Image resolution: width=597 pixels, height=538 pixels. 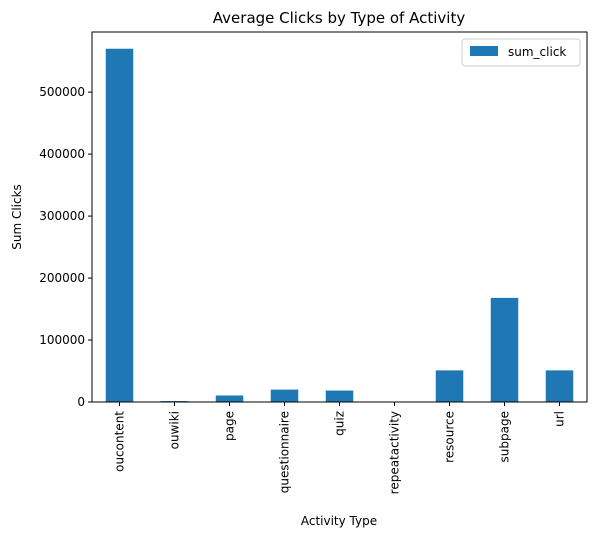 I want to click on y-axis-label: Sum Clicks, so click(x=17, y=217).